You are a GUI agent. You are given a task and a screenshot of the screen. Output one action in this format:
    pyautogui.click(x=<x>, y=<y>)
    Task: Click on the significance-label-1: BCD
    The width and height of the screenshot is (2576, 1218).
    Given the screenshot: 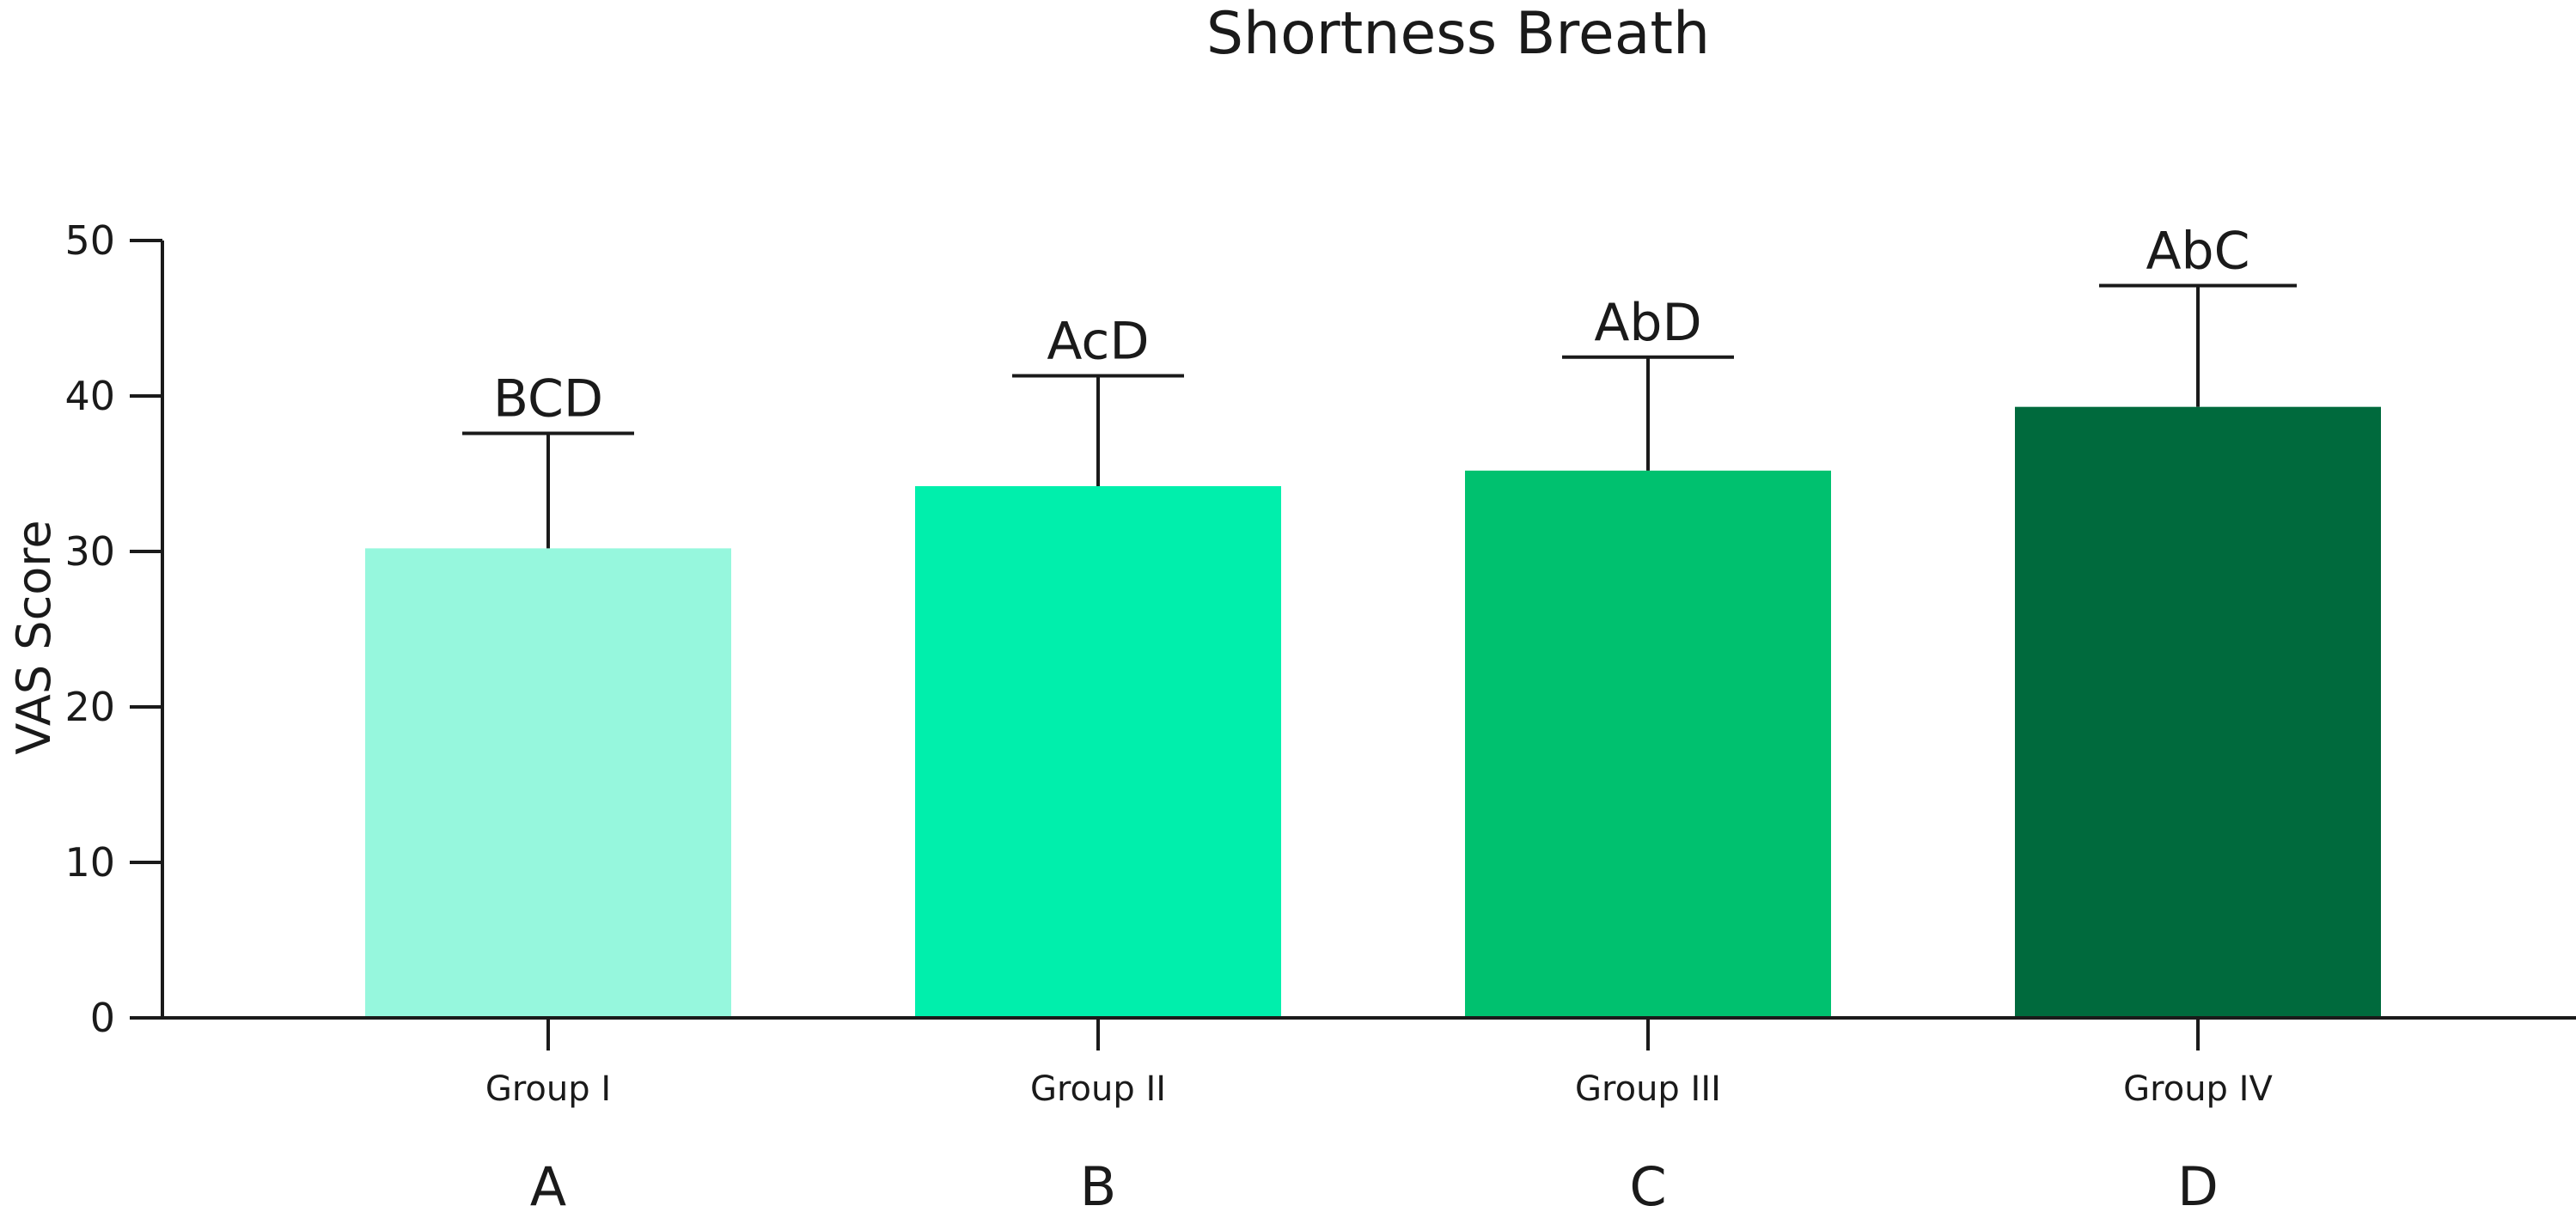 What is the action you would take?
    pyautogui.click(x=548, y=398)
    